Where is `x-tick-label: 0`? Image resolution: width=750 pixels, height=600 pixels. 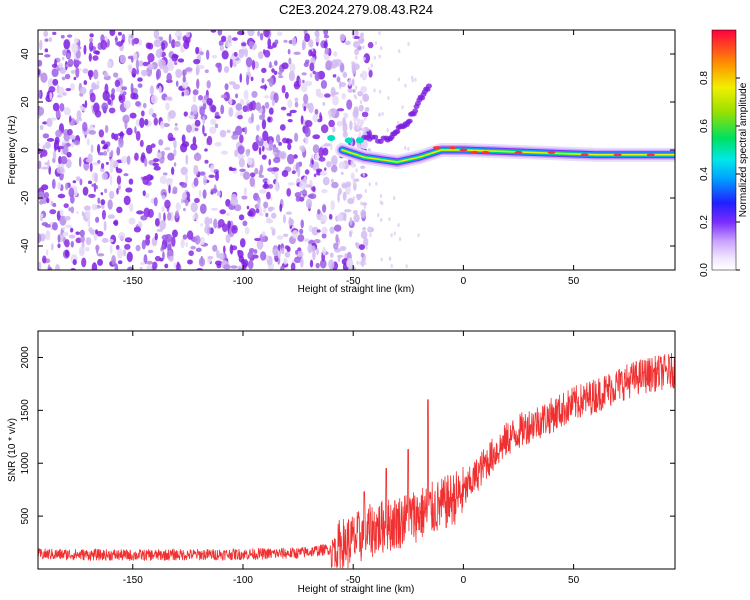
x-tick-label: 0 is located at coordinates (464, 281).